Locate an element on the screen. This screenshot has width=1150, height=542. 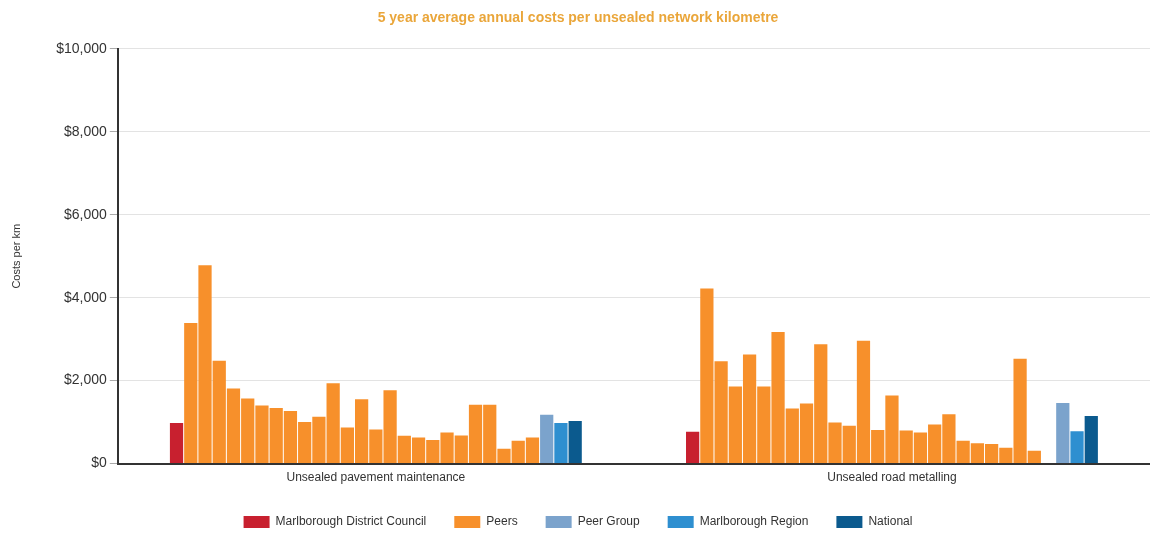
legend-label: Marlborough Region is located at coordinates (754, 521).